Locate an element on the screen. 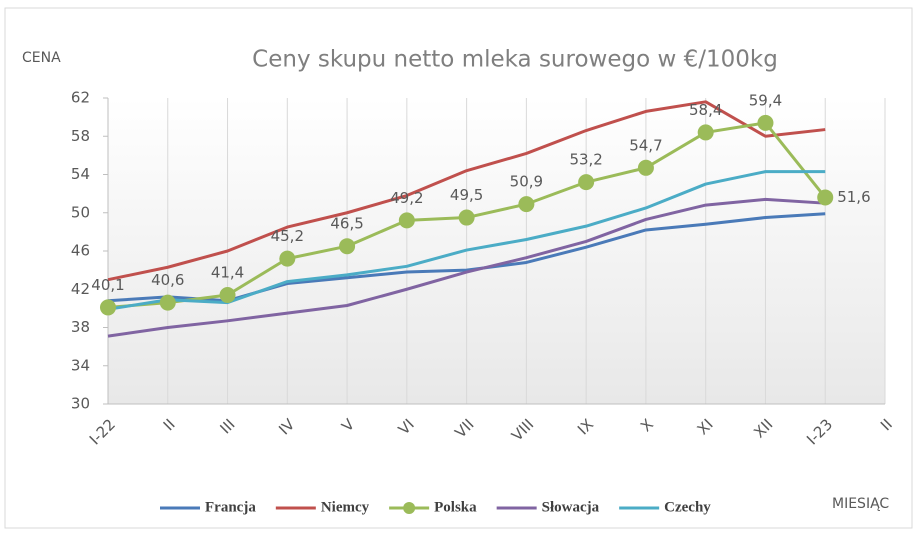 The height and width of the screenshot is (537, 919). data-label: 49,2 is located at coordinates (406, 198).